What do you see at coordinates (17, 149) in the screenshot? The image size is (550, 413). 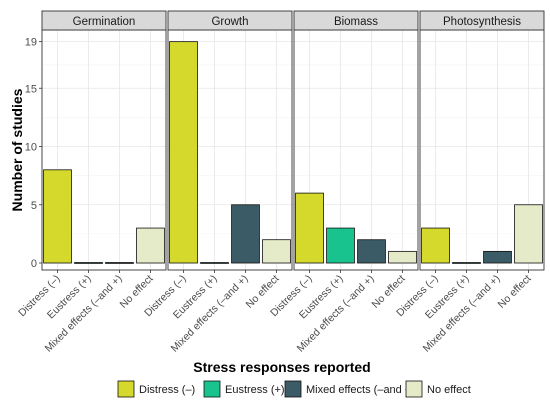 I see `y-axis-title: Number of studies` at bounding box center [17, 149].